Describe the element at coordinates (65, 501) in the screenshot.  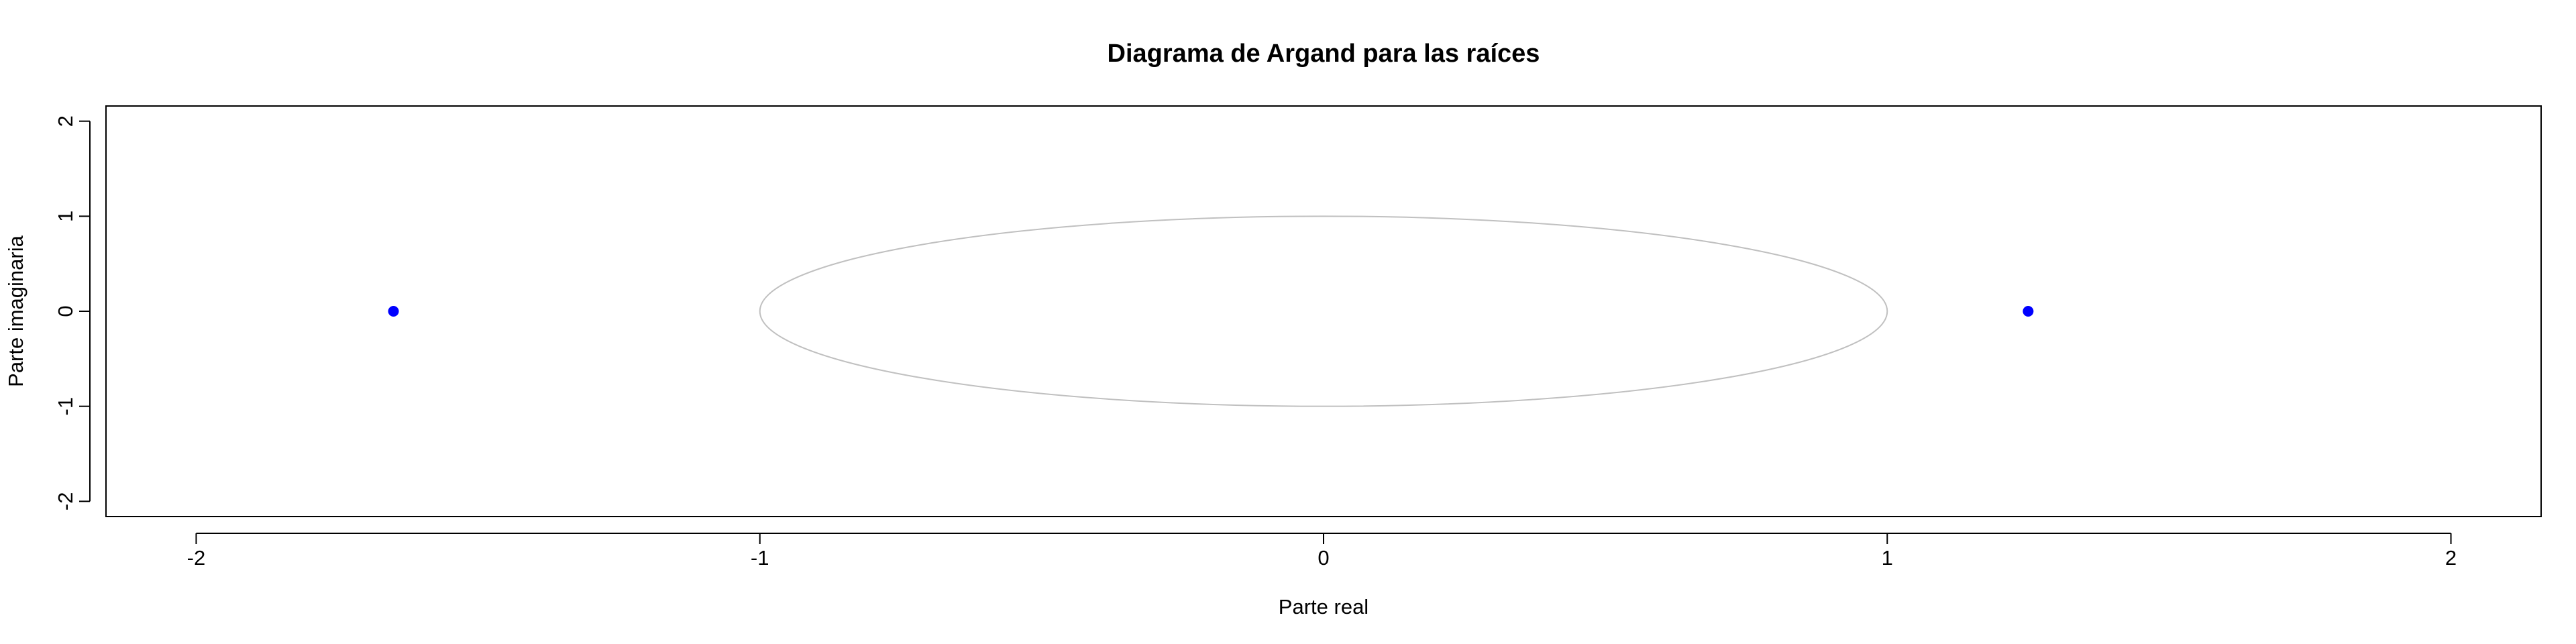
I see `y-tick-label: -2` at that location.